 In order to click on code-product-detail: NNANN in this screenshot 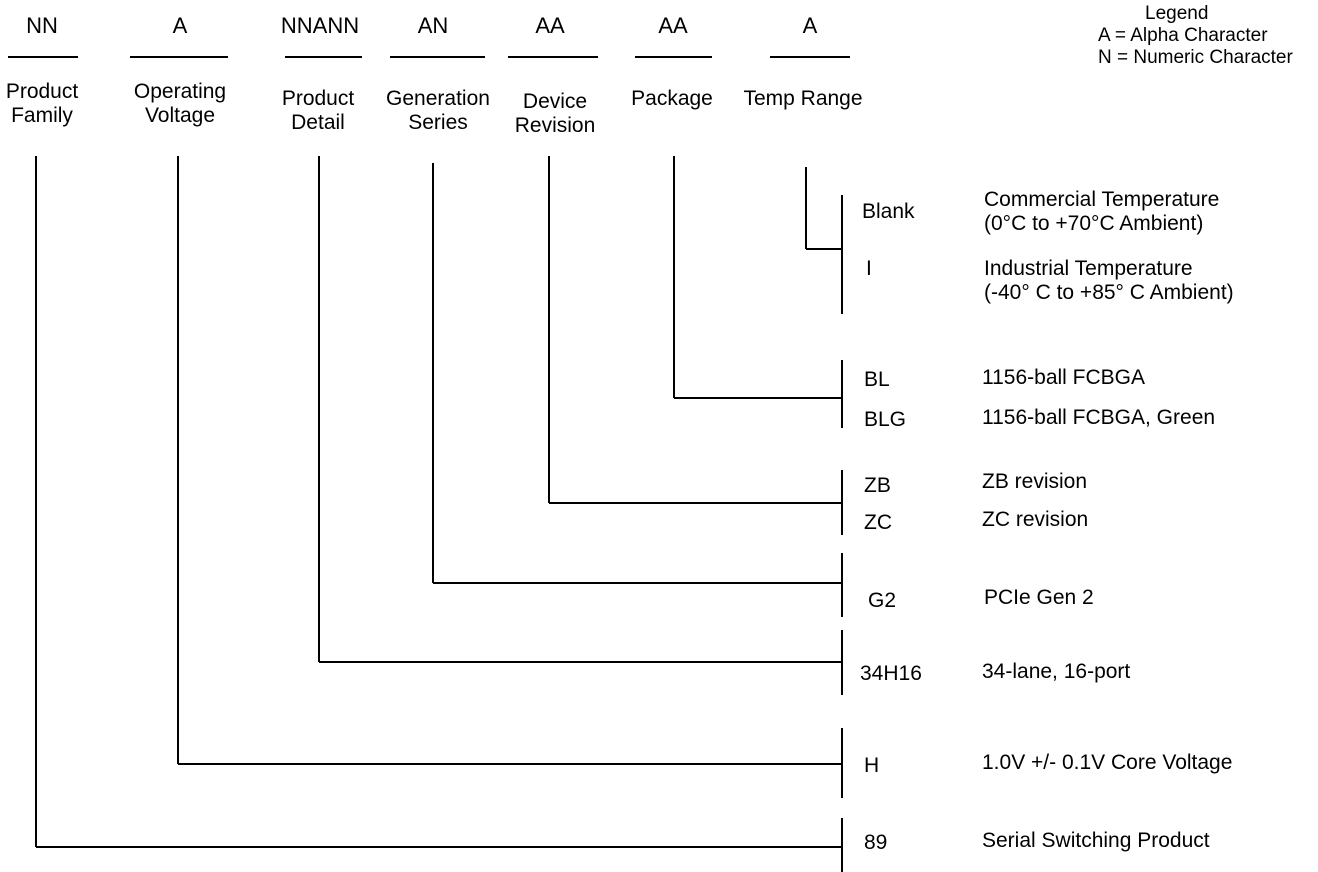, I will do `click(320, 25)`.